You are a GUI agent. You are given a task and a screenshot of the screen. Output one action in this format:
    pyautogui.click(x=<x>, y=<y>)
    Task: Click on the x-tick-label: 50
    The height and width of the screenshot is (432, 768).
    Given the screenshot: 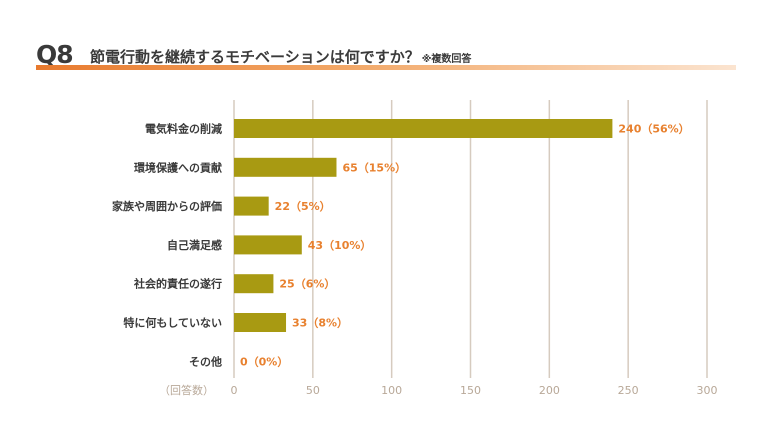 What is the action you would take?
    pyautogui.click(x=313, y=390)
    